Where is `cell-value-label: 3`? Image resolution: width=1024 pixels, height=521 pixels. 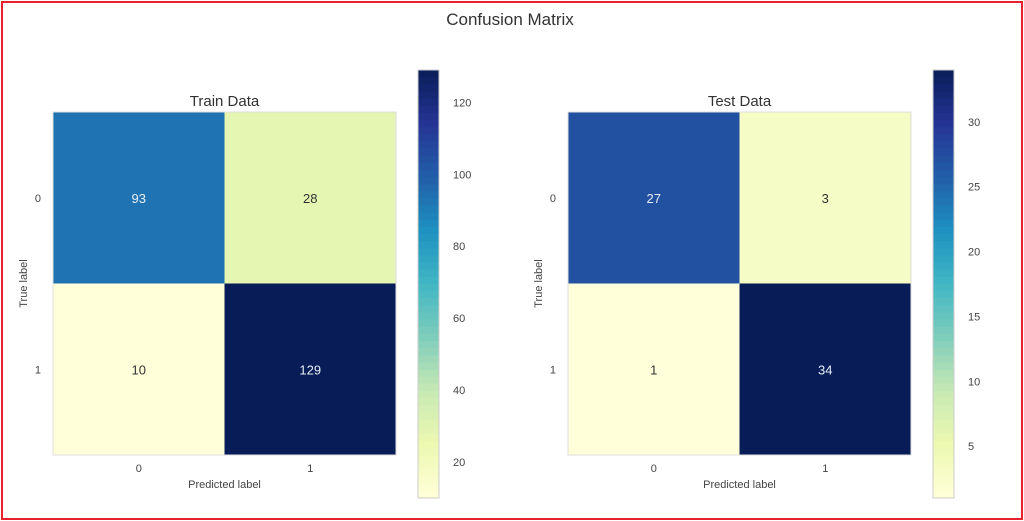
cell-value-label: 3 is located at coordinates (825, 198).